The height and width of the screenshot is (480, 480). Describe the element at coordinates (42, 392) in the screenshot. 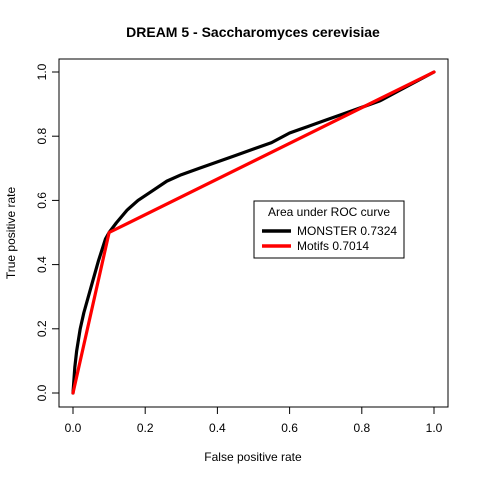

I see `y-tick-label: 0.0` at that location.